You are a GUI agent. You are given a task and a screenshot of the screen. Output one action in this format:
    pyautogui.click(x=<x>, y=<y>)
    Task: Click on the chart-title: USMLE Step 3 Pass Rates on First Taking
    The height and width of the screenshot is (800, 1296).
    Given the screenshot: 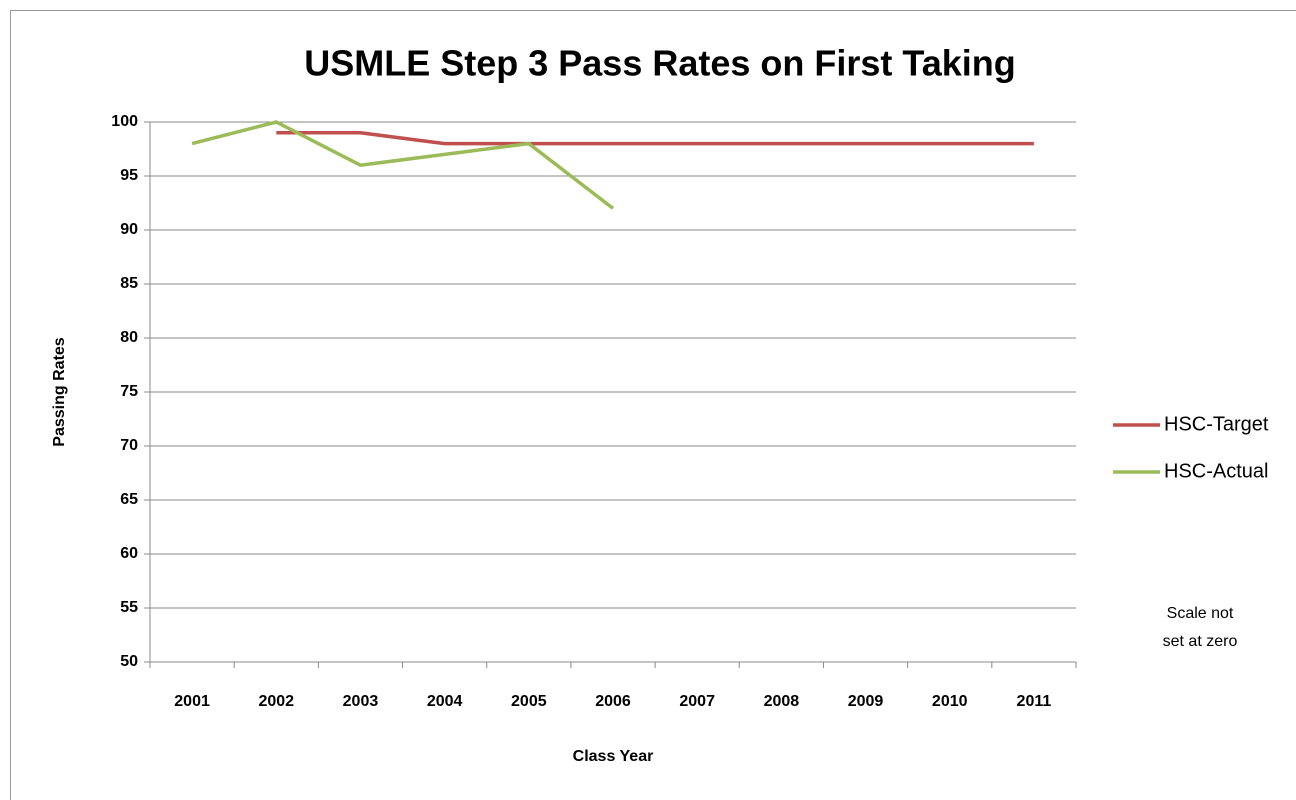 What is the action you would take?
    pyautogui.click(x=660, y=63)
    